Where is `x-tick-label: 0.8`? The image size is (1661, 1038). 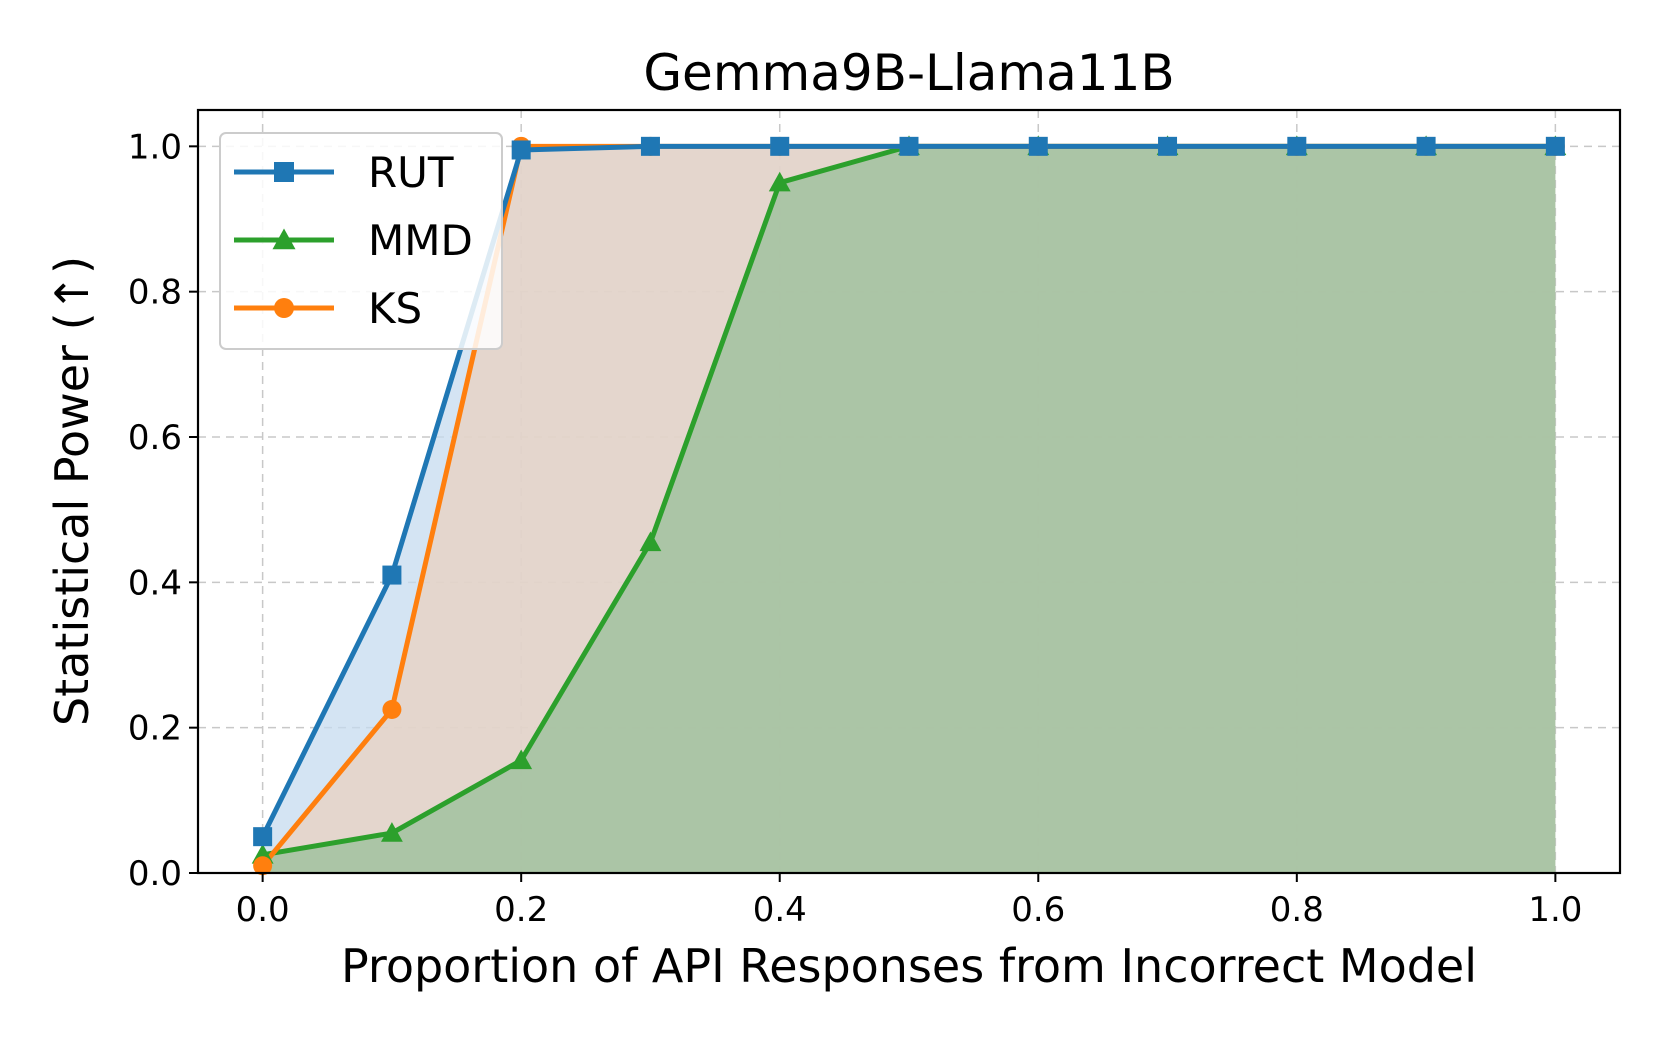 x-tick-label: 0.8 is located at coordinates (1297, 910).